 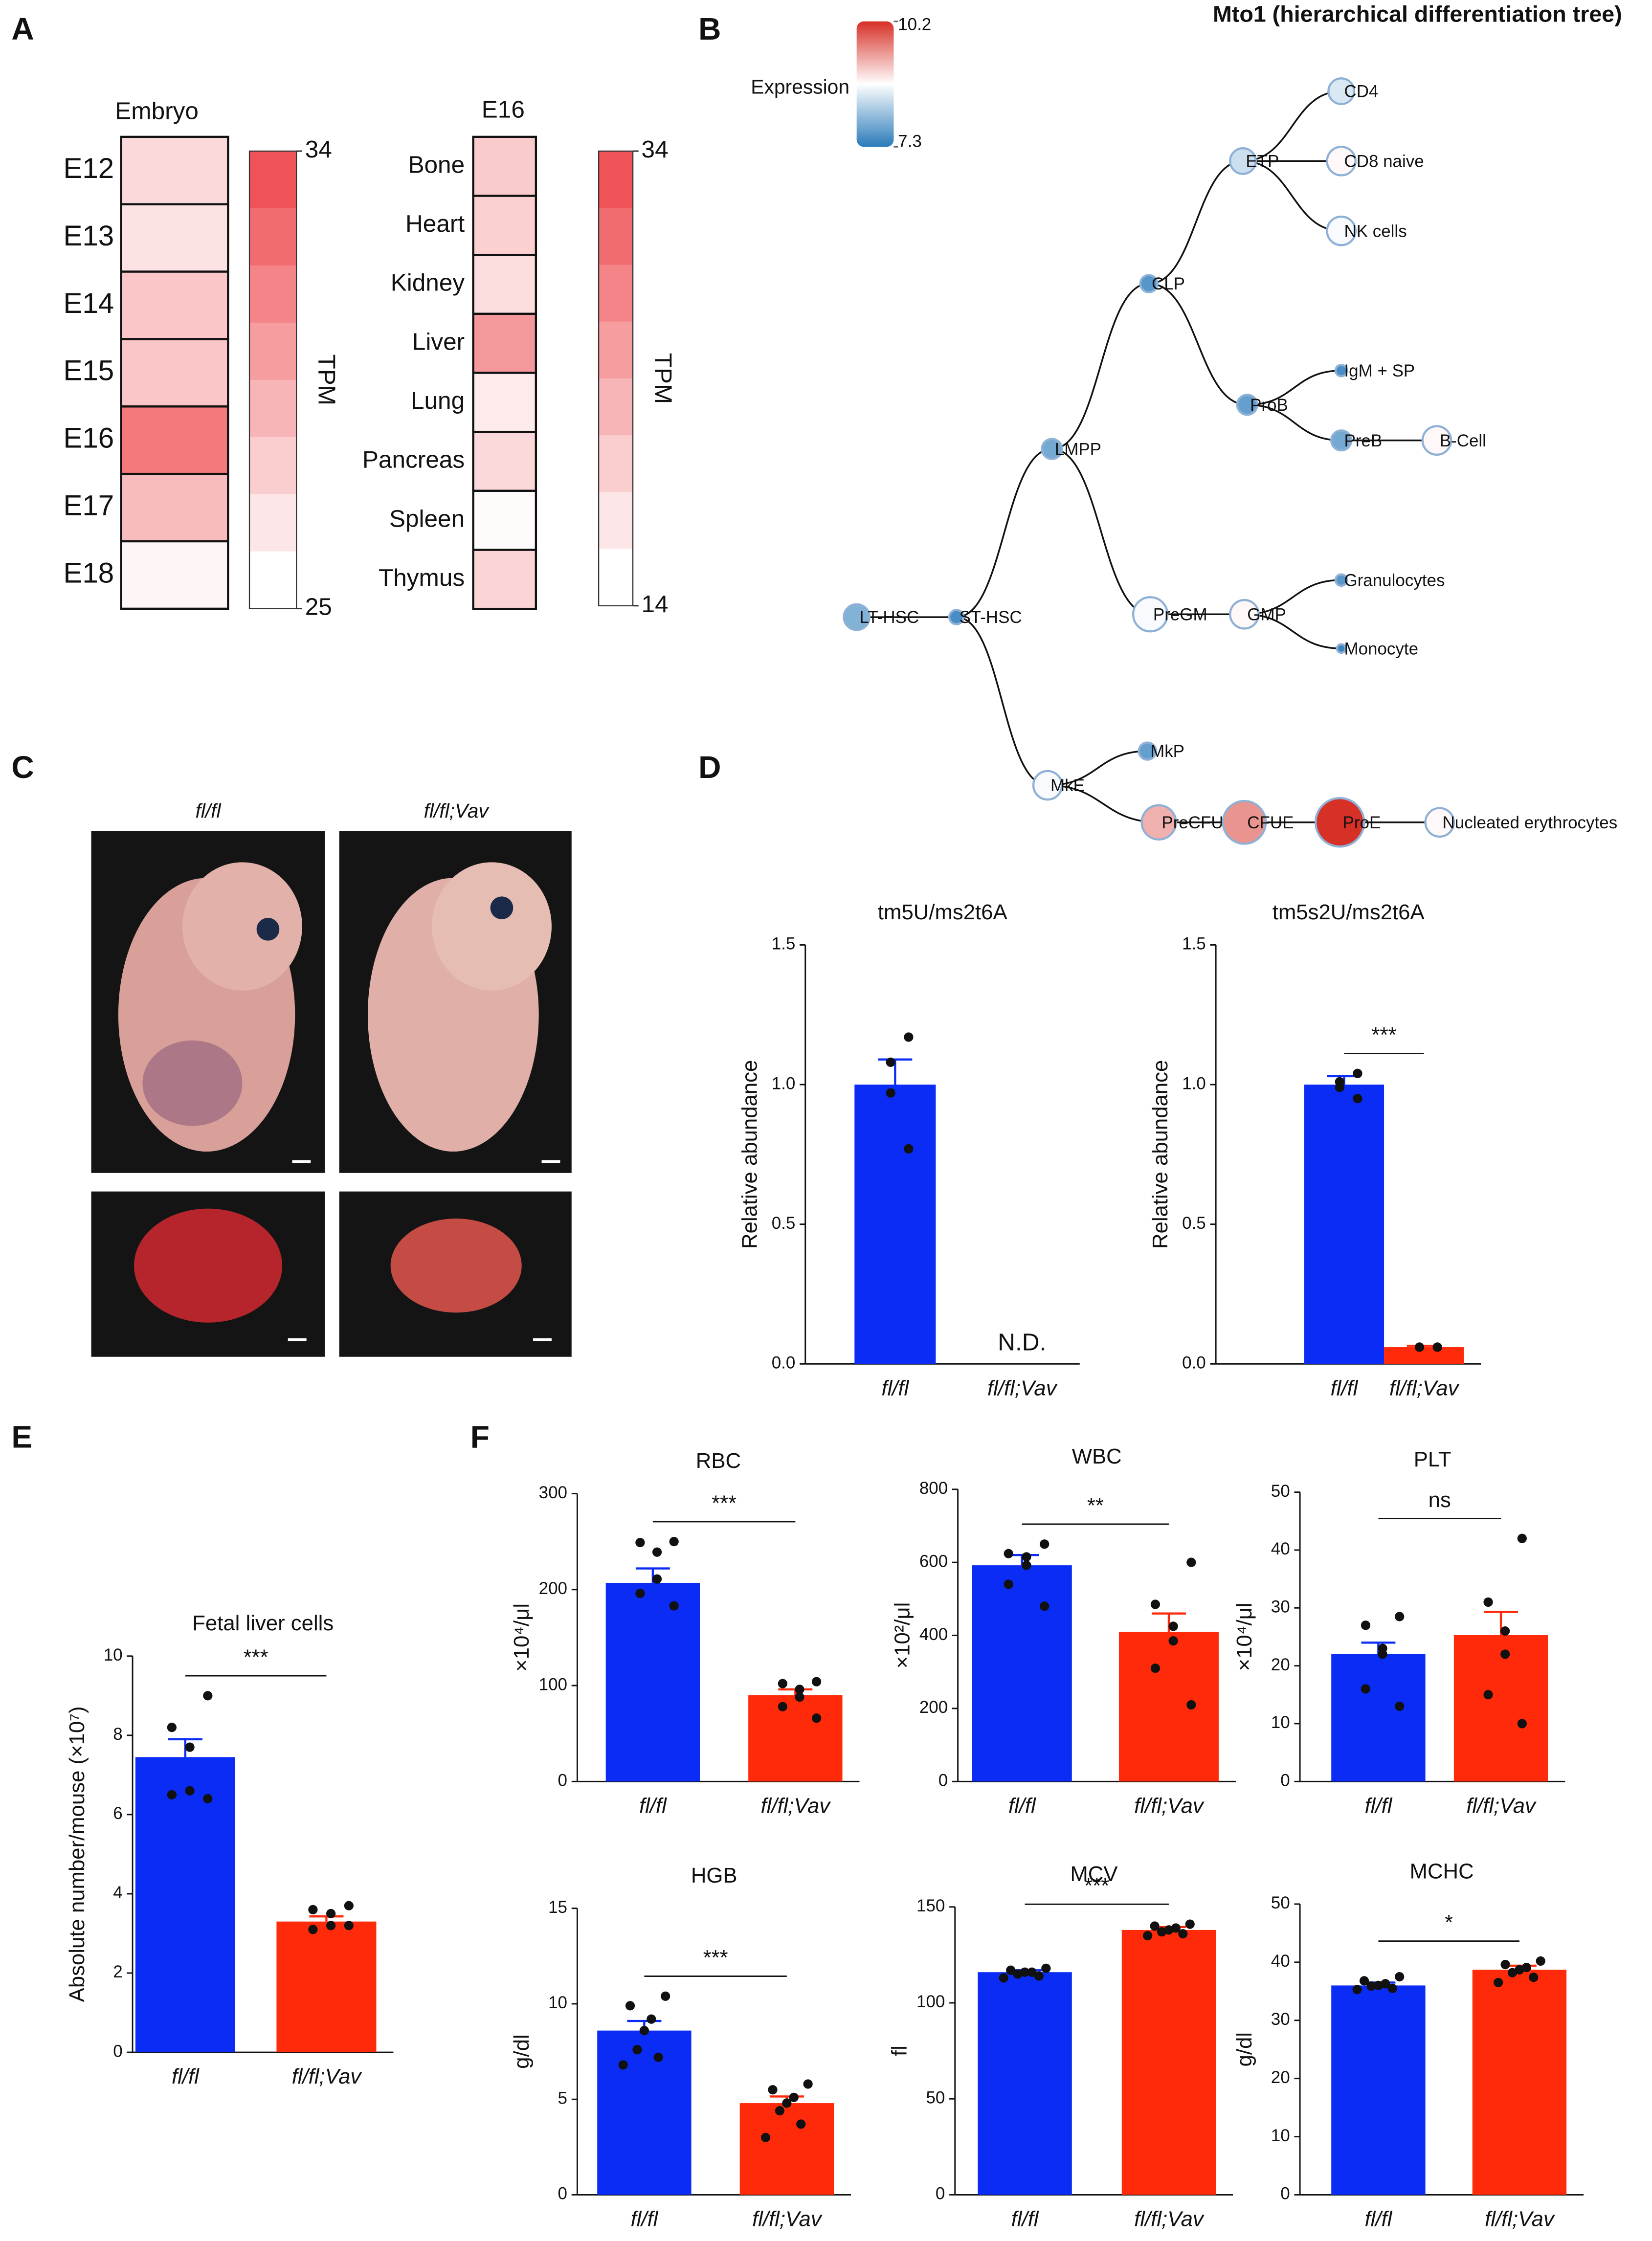 What do you see at coordinates (1194, 1083) in the screenshot?
I see `y-tick-label: 1.0` at bounding box center [1194, 1083].